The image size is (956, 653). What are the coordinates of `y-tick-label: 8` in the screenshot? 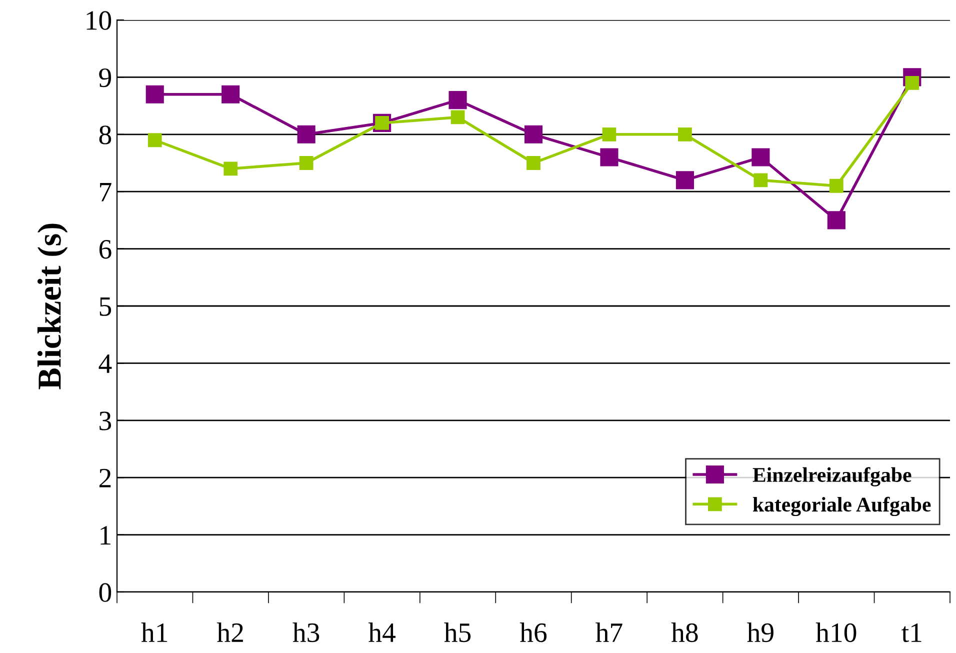 It's located at (105, 135).